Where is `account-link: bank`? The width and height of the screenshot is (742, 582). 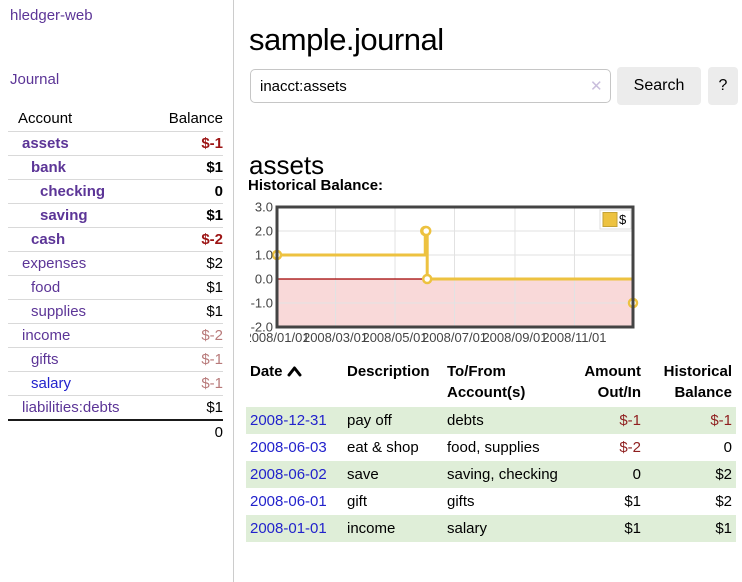 account-link: bank is located at coordinates (49, 167).